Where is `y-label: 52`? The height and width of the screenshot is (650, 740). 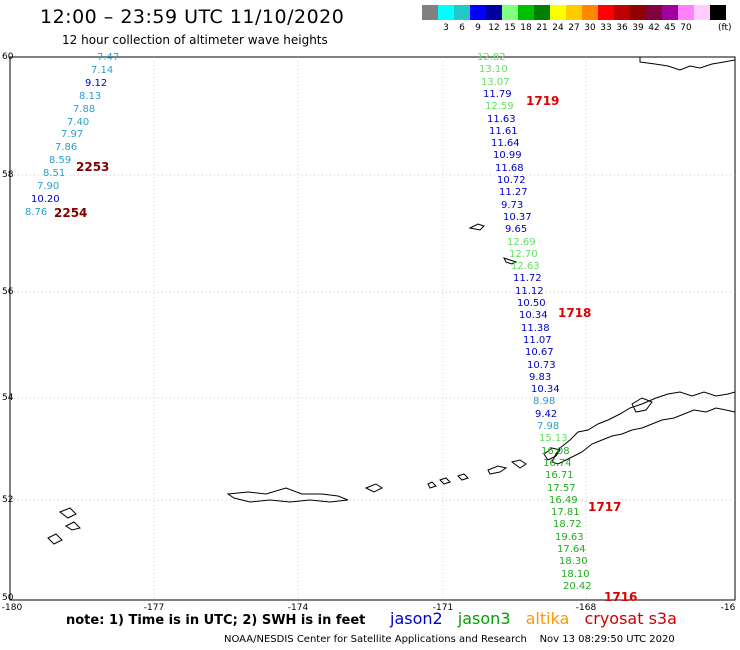 y-label: 52 is located at coordinates (8, 500).